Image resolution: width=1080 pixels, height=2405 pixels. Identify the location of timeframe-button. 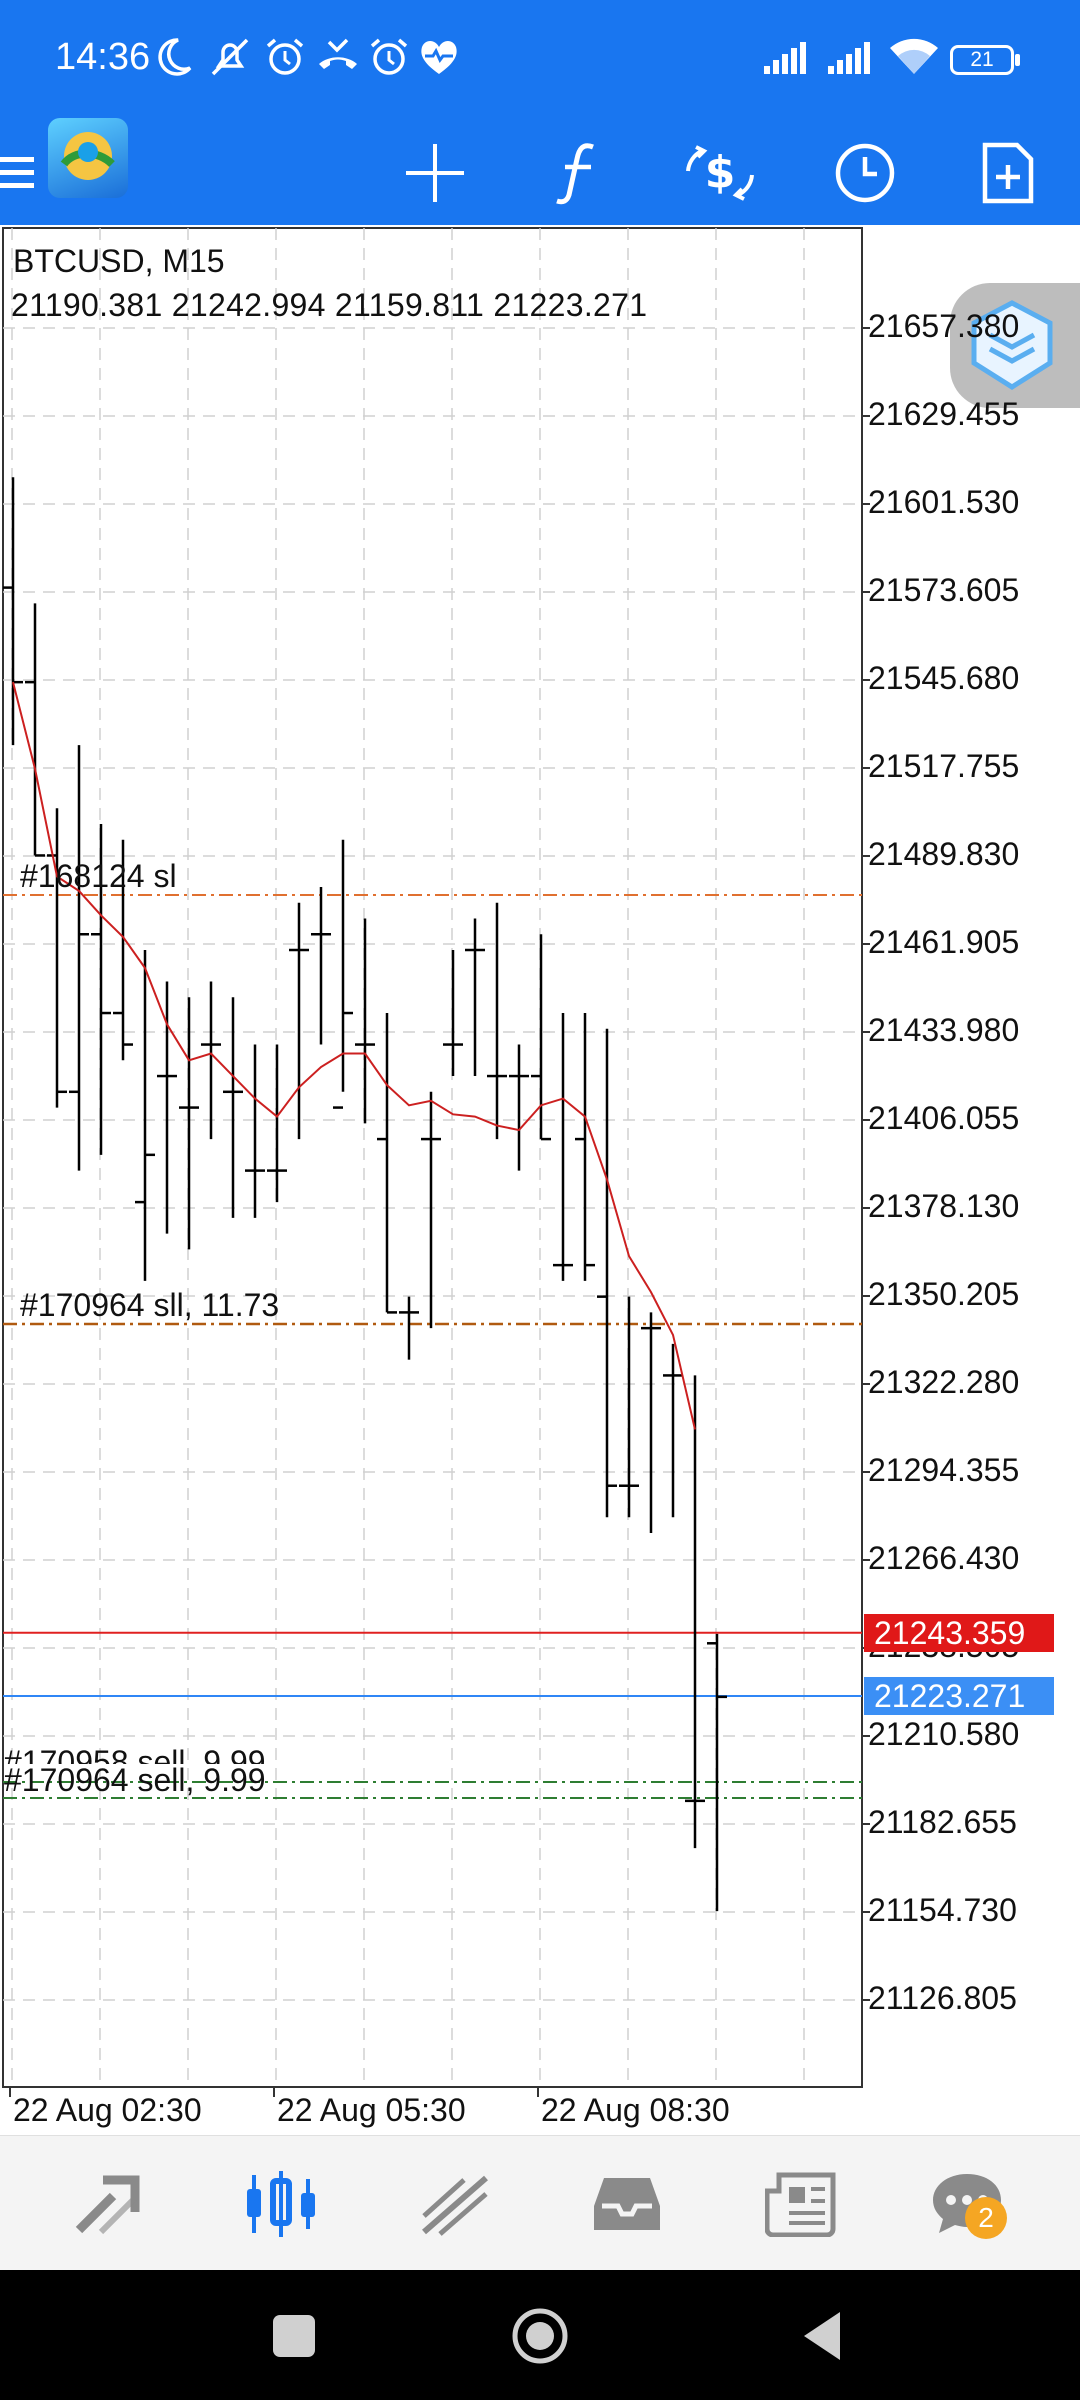
(865, 172).